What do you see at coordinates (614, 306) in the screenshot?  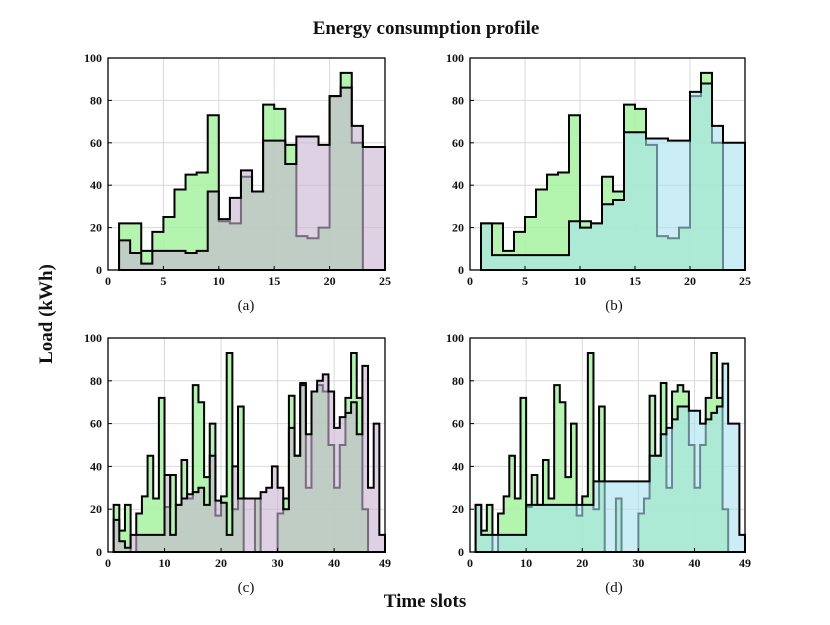 I see `panel-label: (b)` at bounding box center [614, 306].